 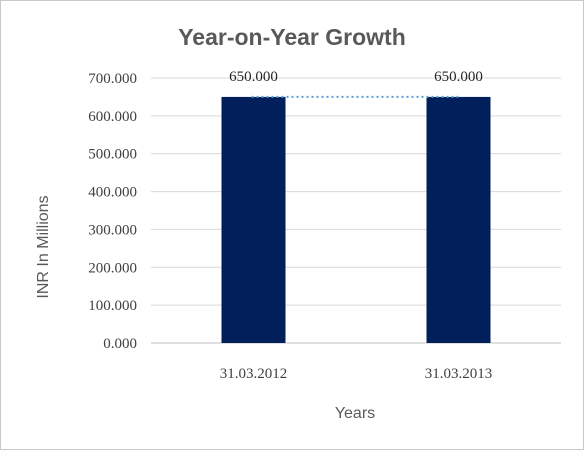 I want to click on y-tick-label: 0.000, so click(x=120, y=344).